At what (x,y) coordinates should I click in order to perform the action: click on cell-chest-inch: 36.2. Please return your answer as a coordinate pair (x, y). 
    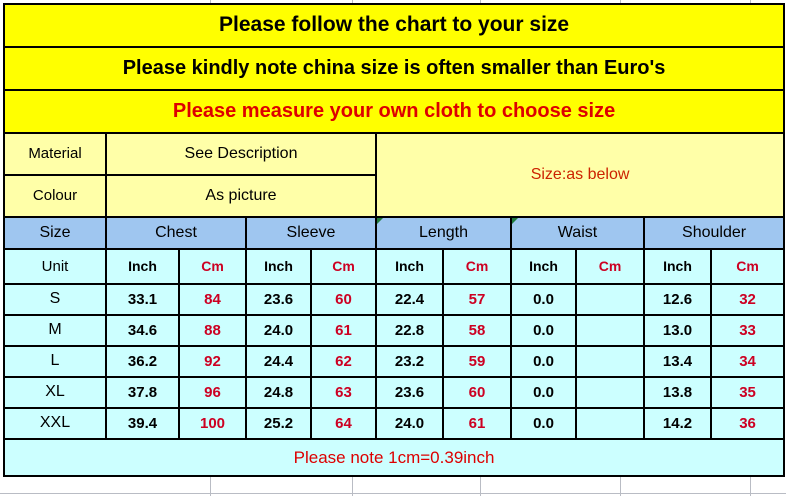
    Looking at the image, I should click on (142, 361).